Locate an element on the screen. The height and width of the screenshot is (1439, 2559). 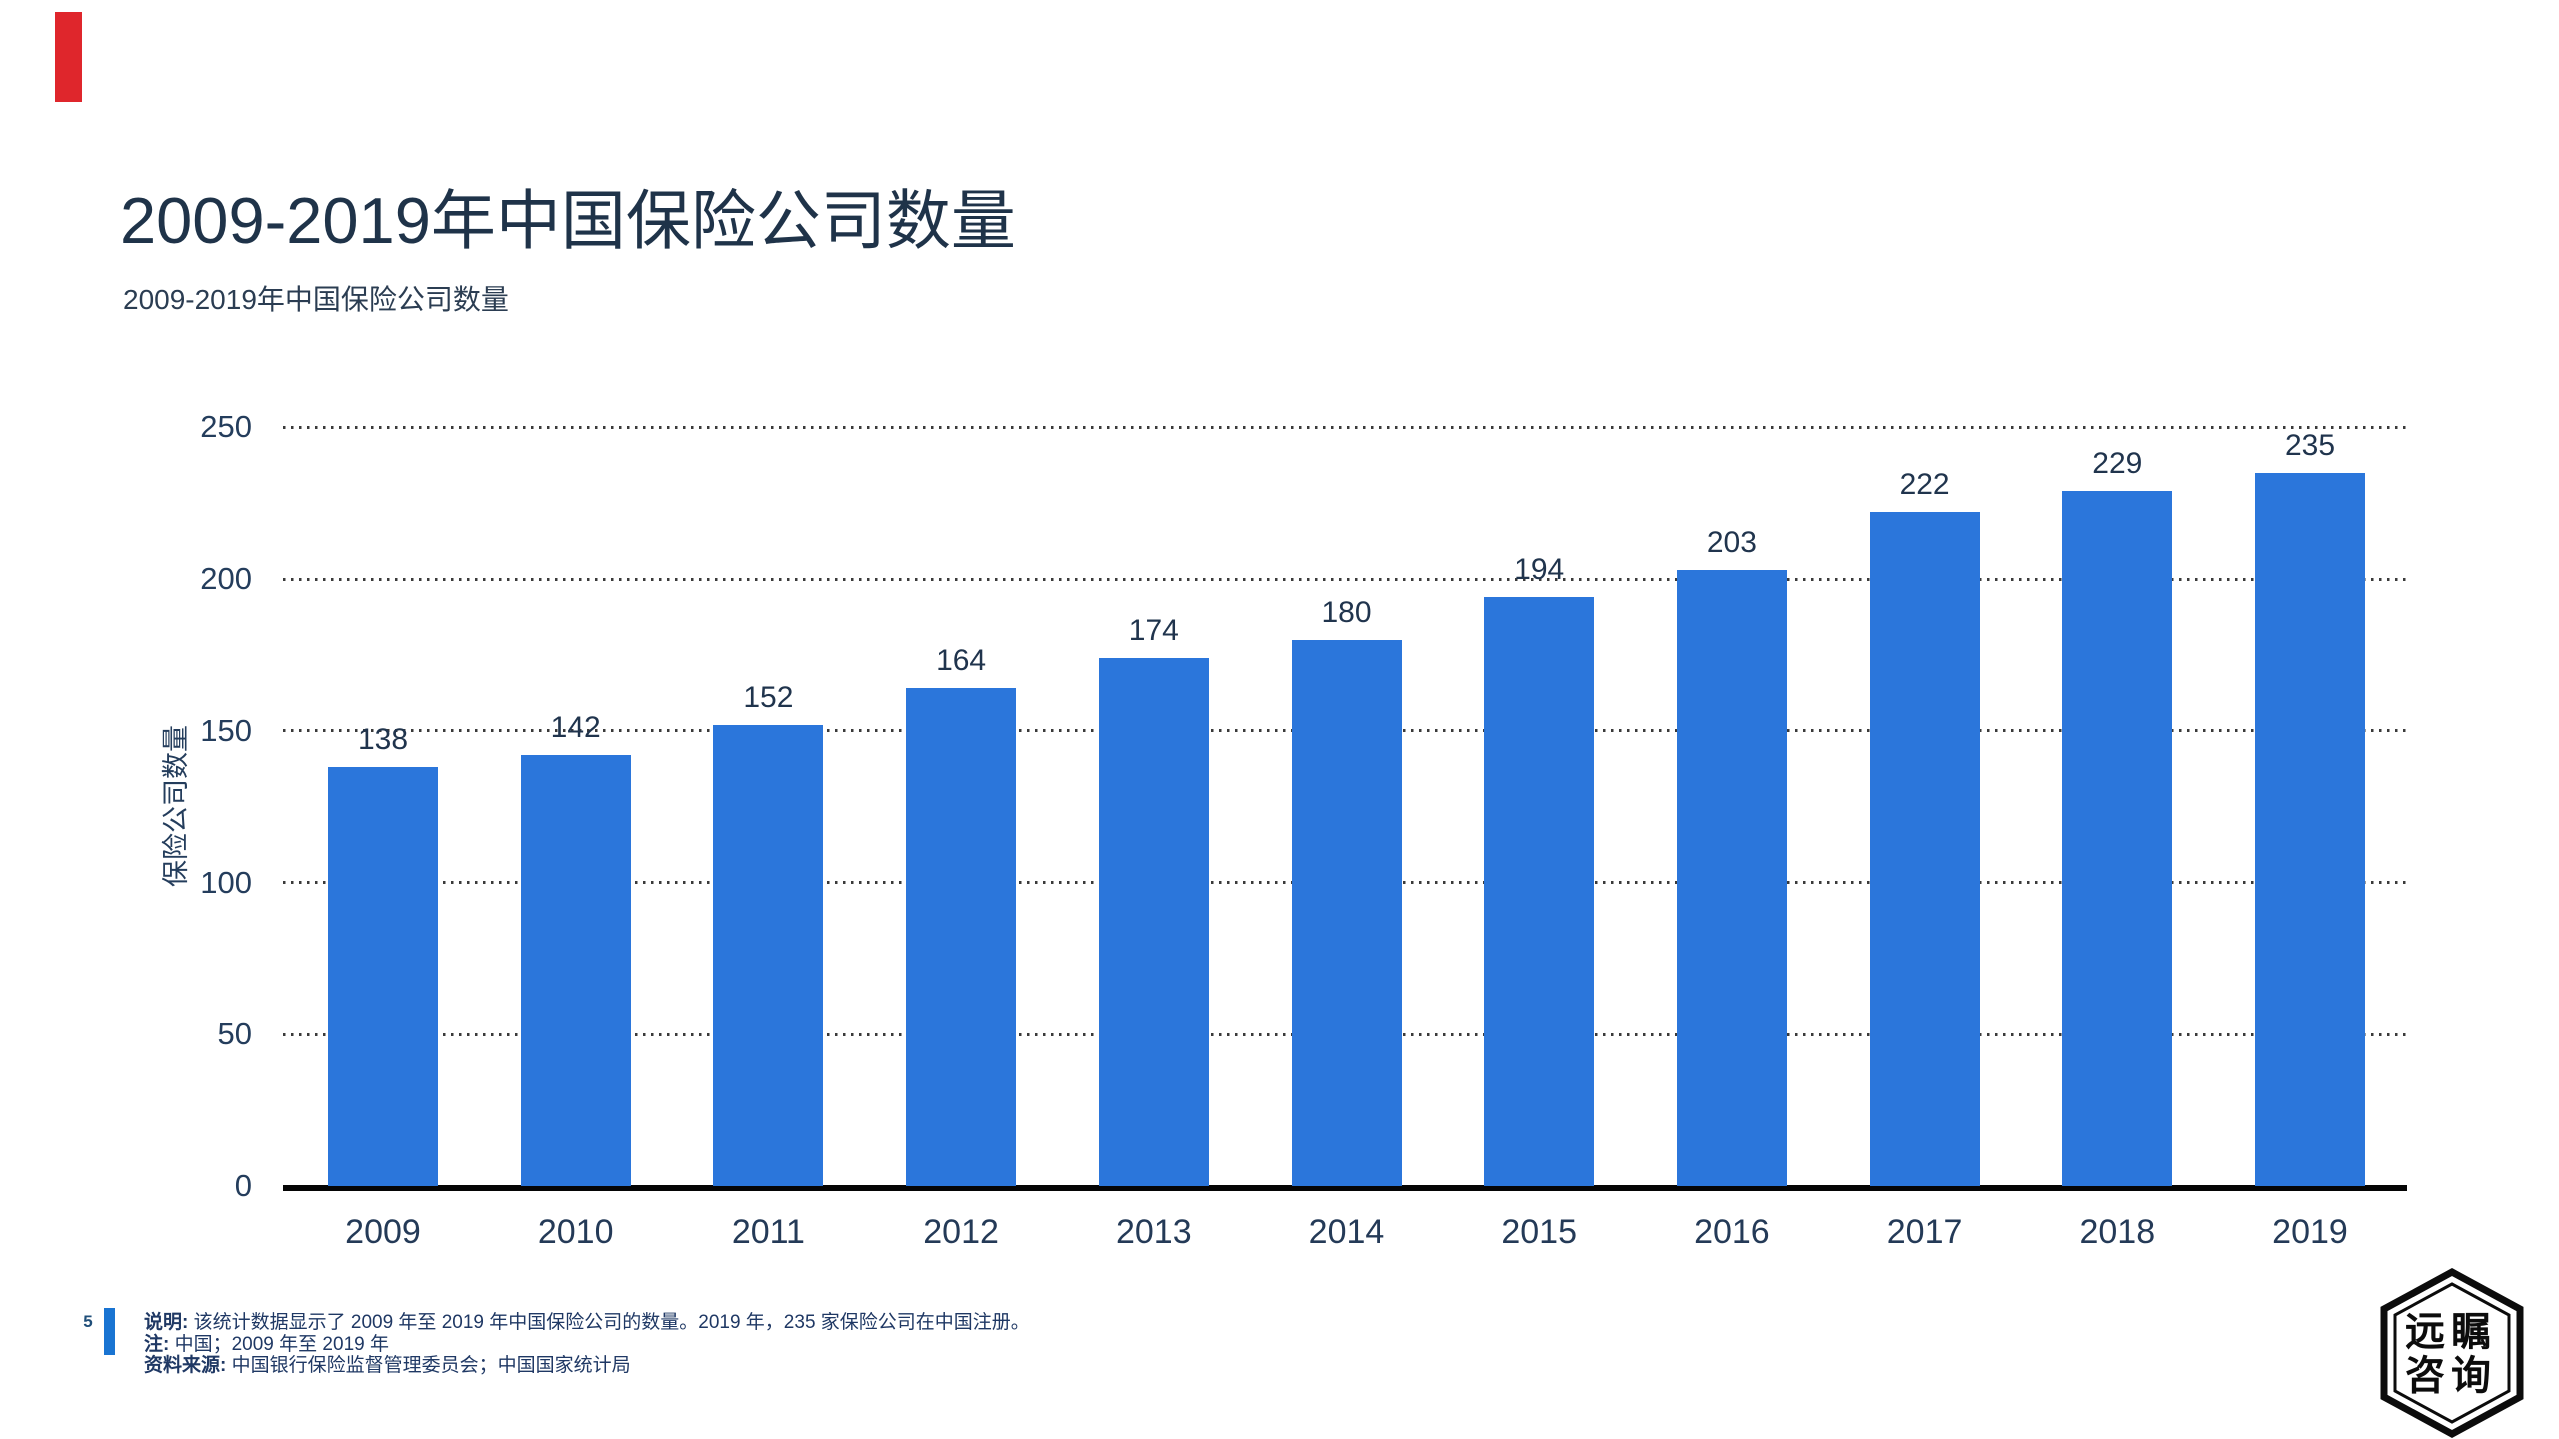
bar-value-label: 235 is located at coordinates (2310, 445).